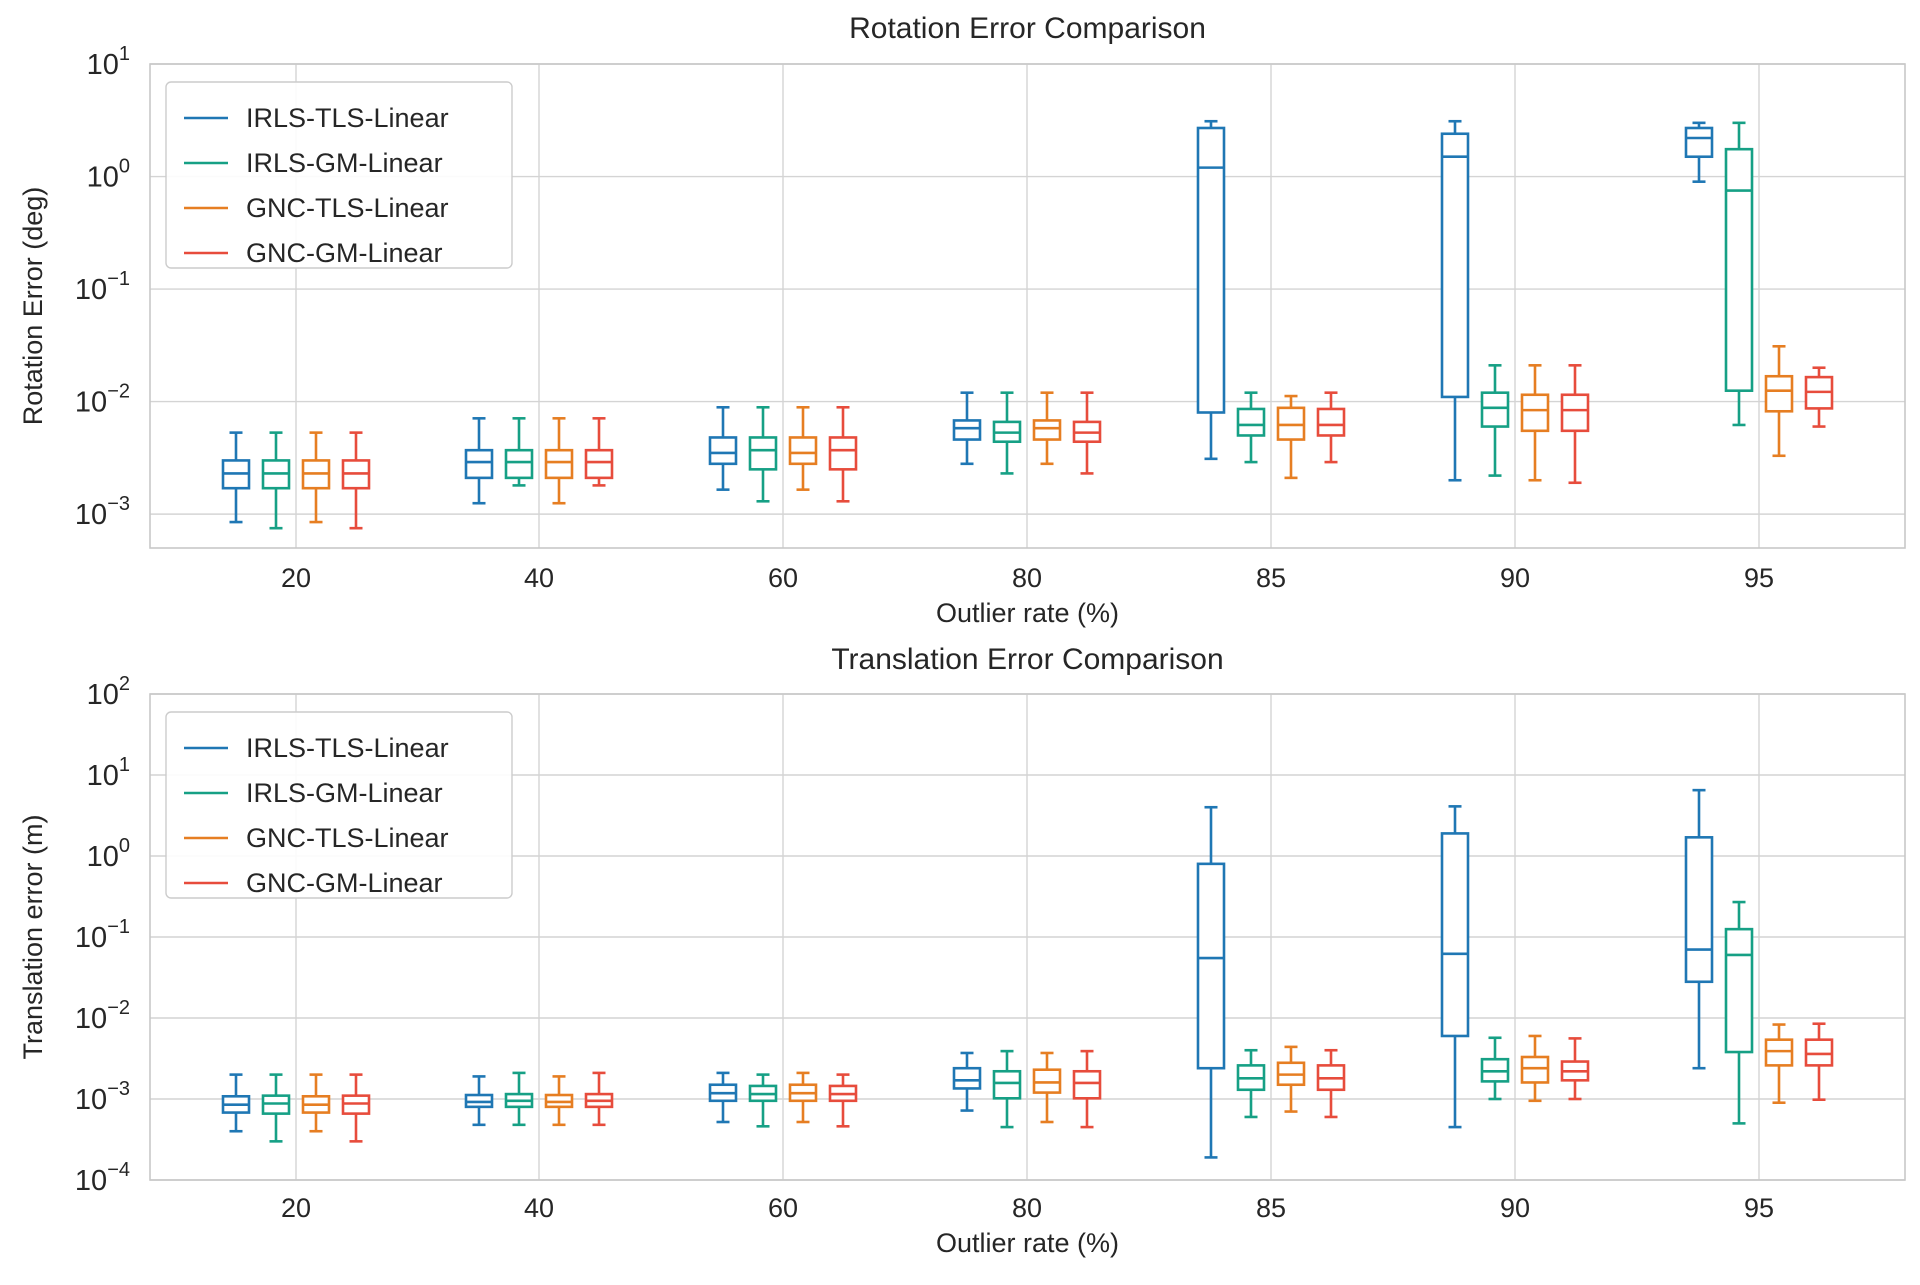 This screenshot has height=1285, width=1920. I want to click on legend-label: GNC-GM-Linear, so click(344, 883).